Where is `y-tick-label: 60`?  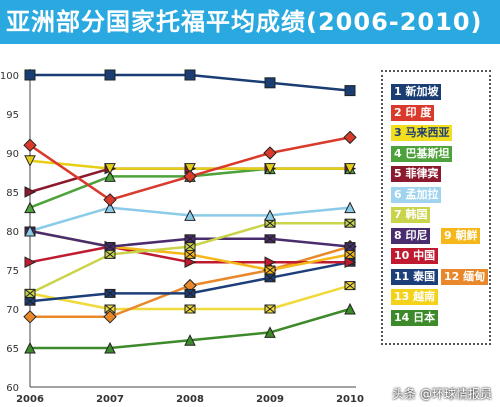
y-tick-label: 60 is located at coordinates (12, 388).